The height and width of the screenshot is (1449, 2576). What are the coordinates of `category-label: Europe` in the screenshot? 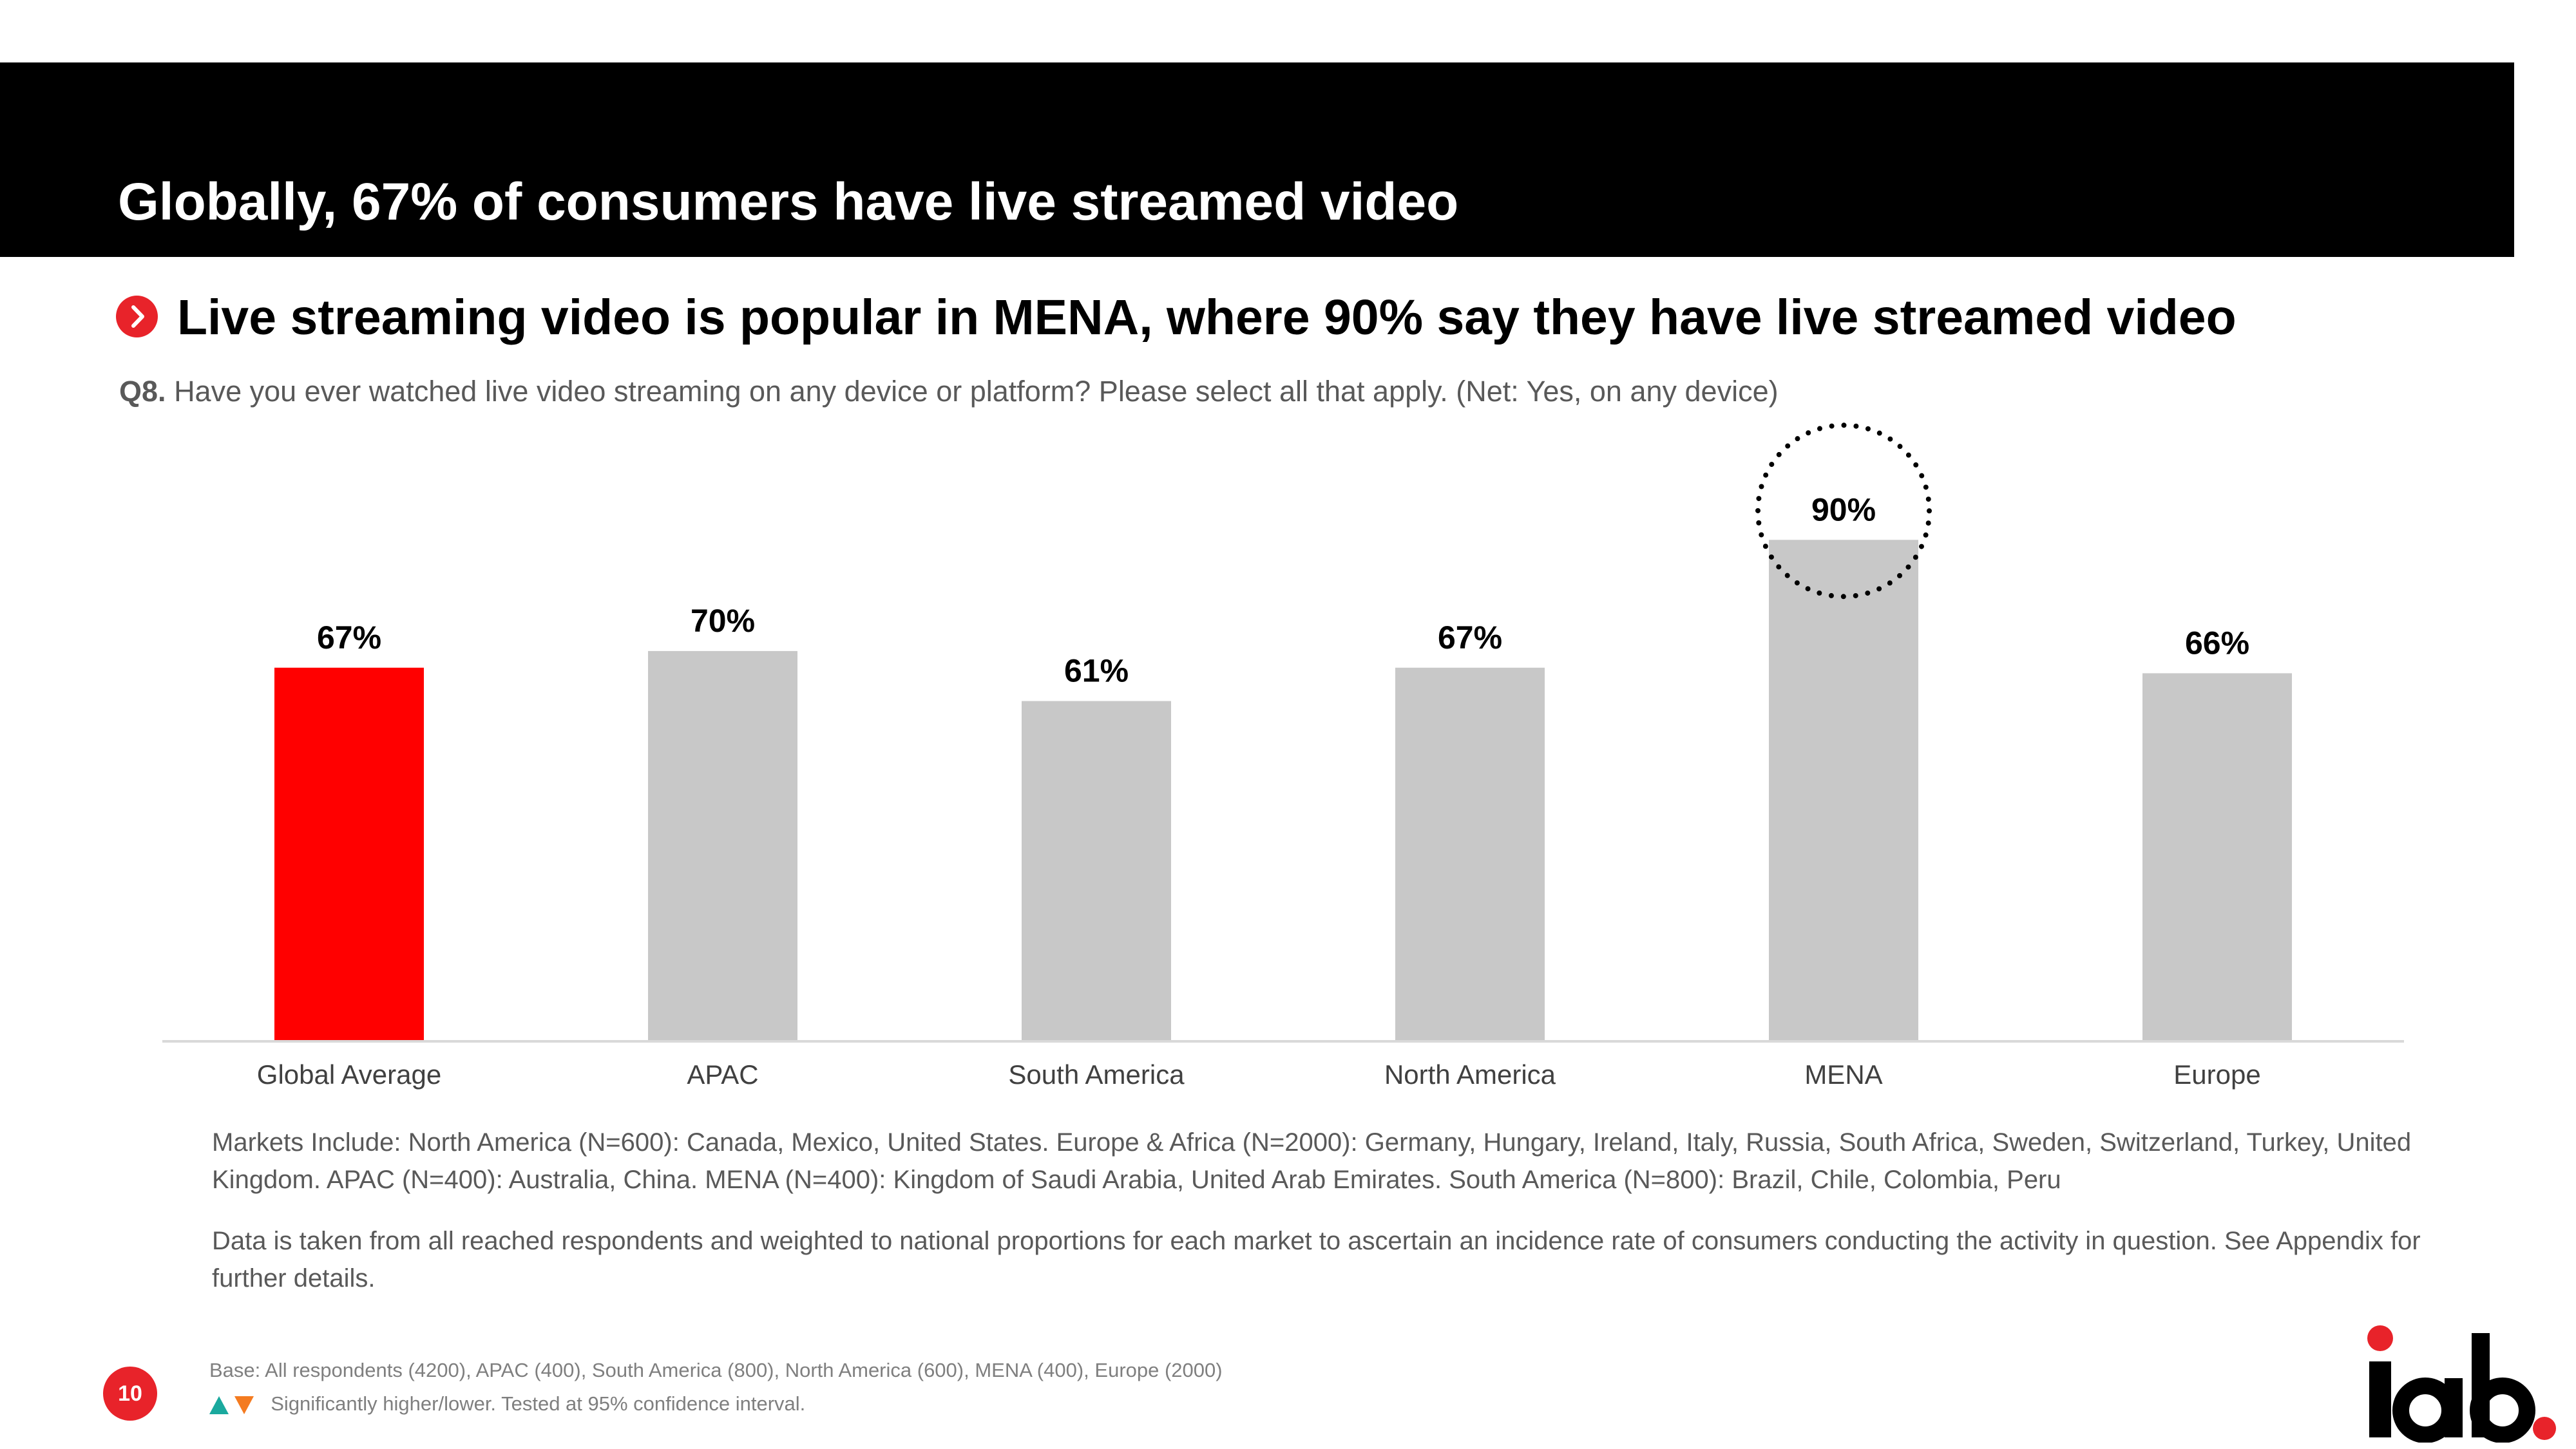 It's located at (2216, 1074).